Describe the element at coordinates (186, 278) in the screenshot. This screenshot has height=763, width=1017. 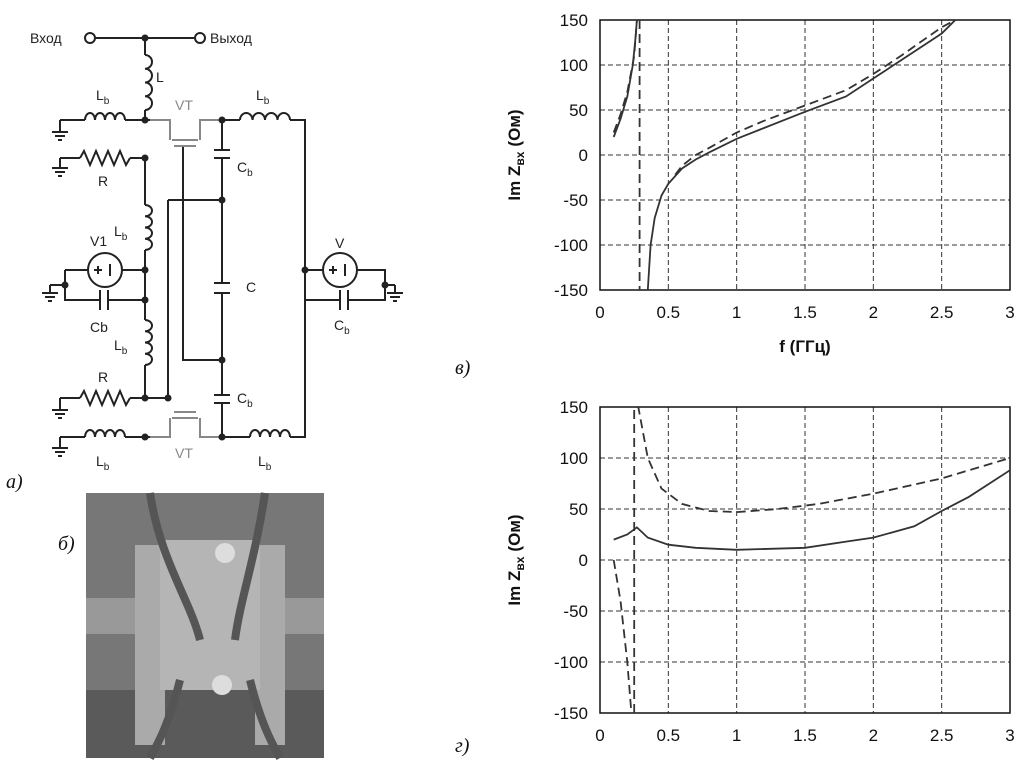
I see `transistors` at that location.